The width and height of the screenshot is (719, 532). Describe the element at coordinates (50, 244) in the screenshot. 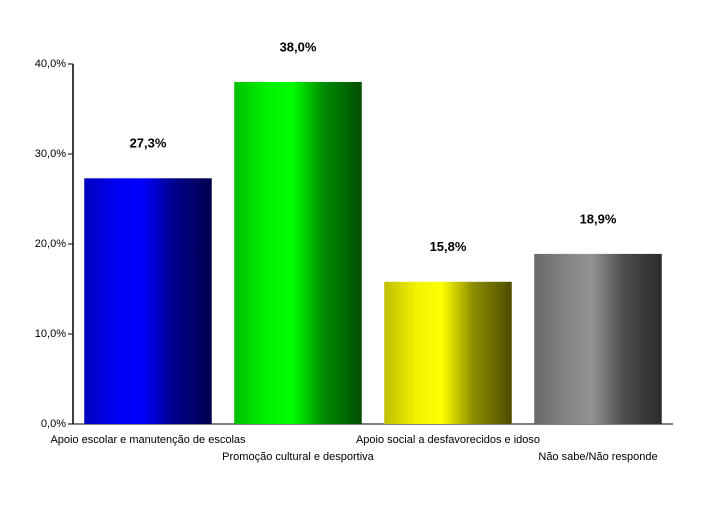

I see `y-tick-label: 20,0%` at that location.